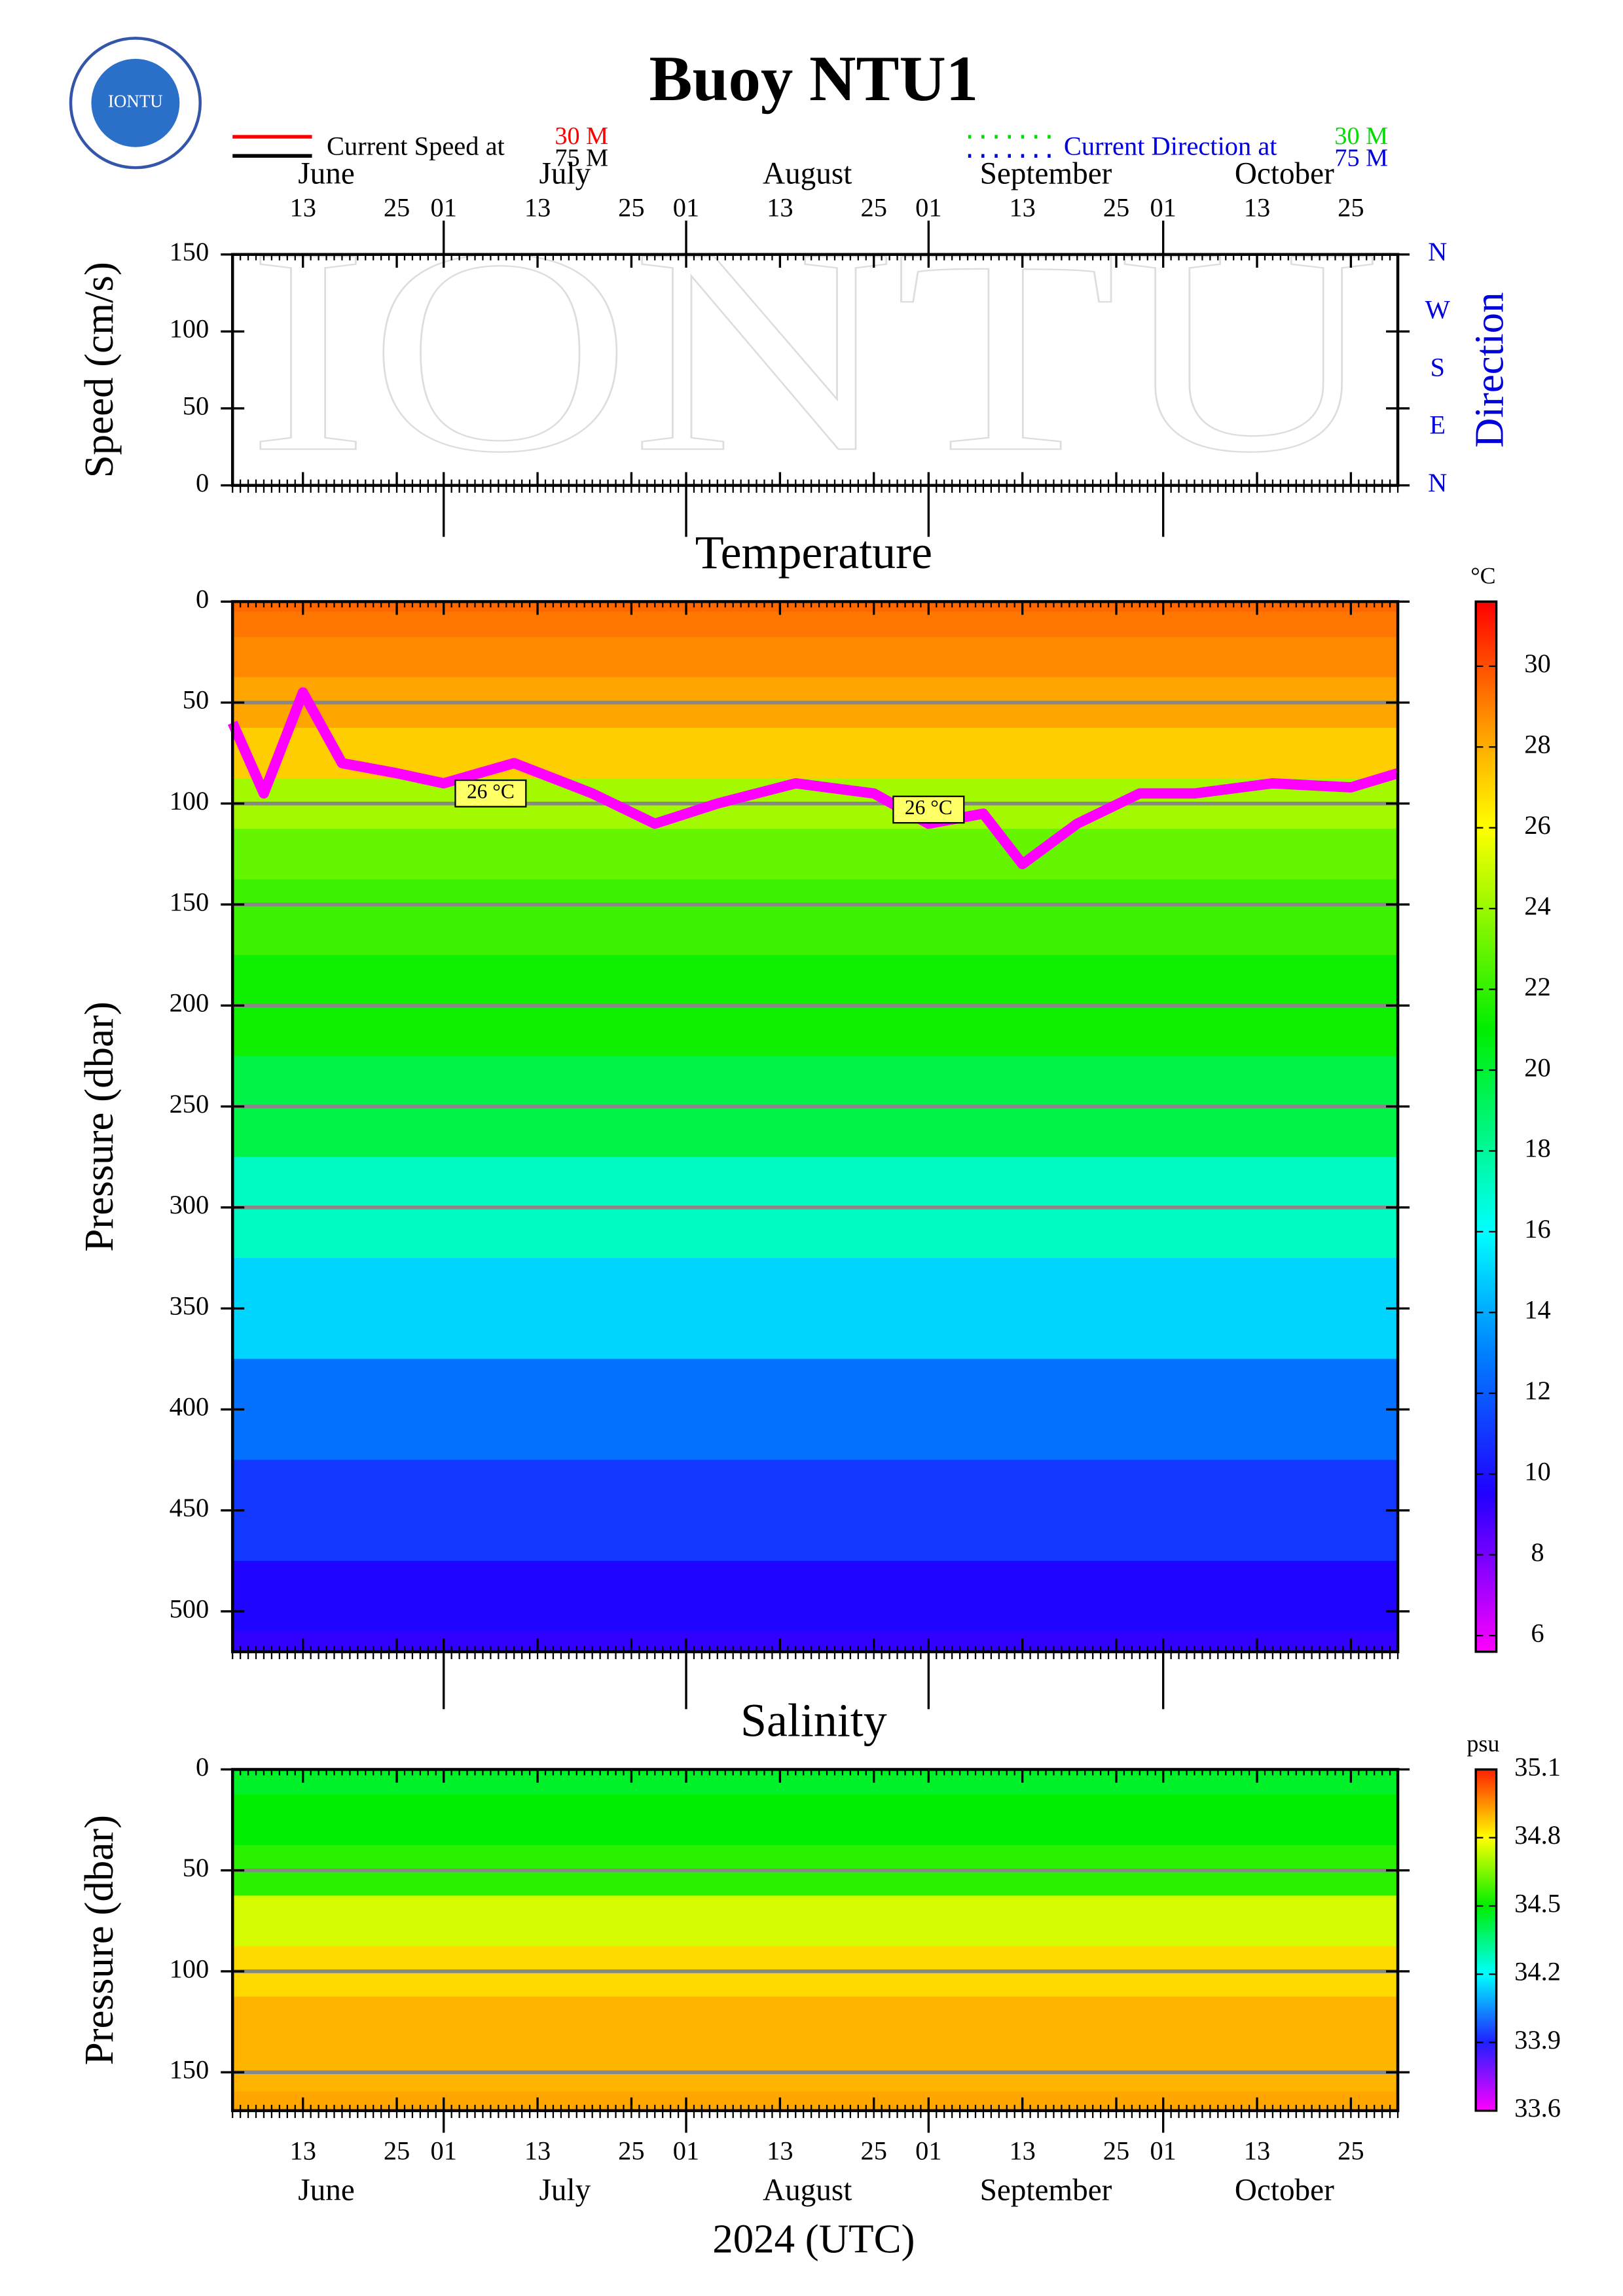 The image size is (1623, 2296). I want to click on y2-tick-label: E, so click(1437, 425).